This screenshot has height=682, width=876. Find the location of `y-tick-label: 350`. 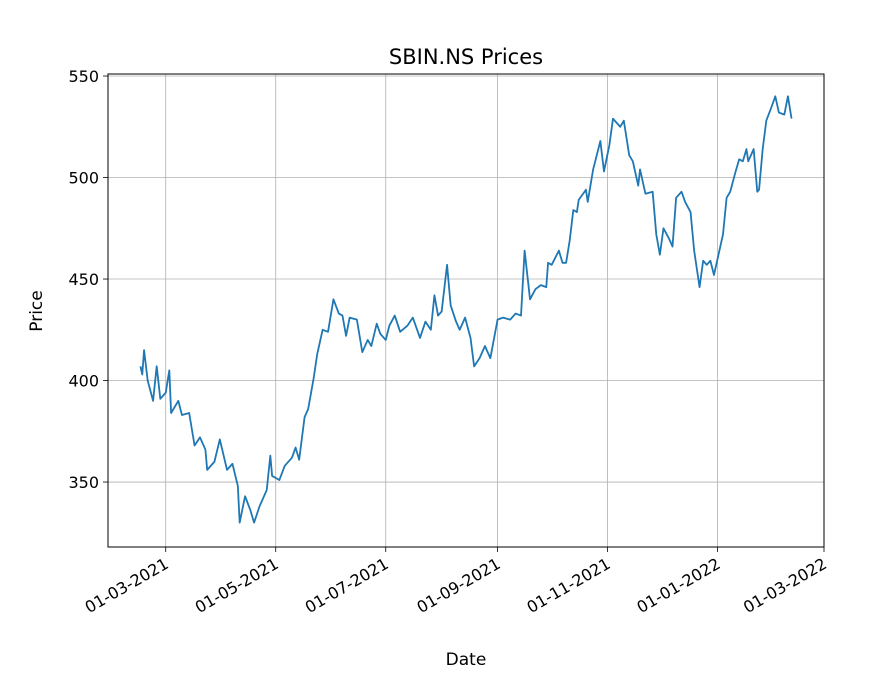

y-tick-label: 350 is located at coordinates (83, 482).